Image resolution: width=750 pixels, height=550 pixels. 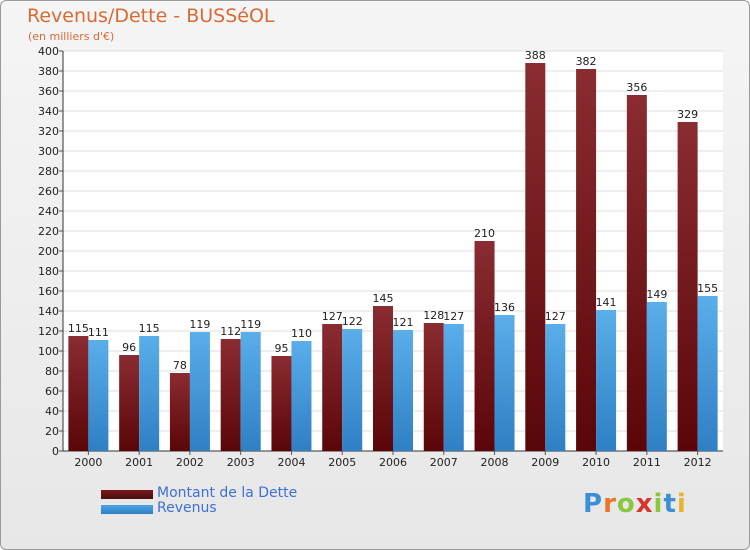 What do you see at coordinates (48, 71) in the screenshot?
I see `y-tick-label: 380` at bounding box center [48, 71].